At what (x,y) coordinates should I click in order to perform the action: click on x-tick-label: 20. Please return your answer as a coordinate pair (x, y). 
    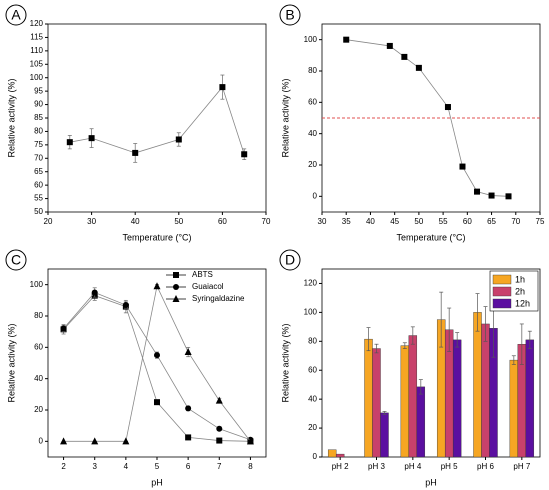
    Looking at the image, I should click on (48, 221).